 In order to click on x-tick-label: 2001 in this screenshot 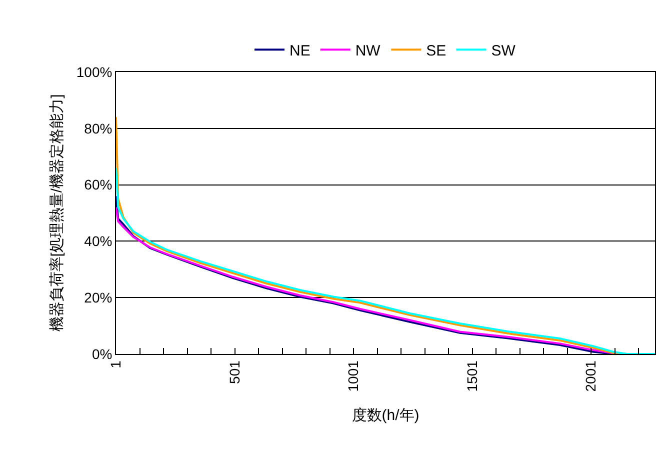, I will do `click(590, 376)`.